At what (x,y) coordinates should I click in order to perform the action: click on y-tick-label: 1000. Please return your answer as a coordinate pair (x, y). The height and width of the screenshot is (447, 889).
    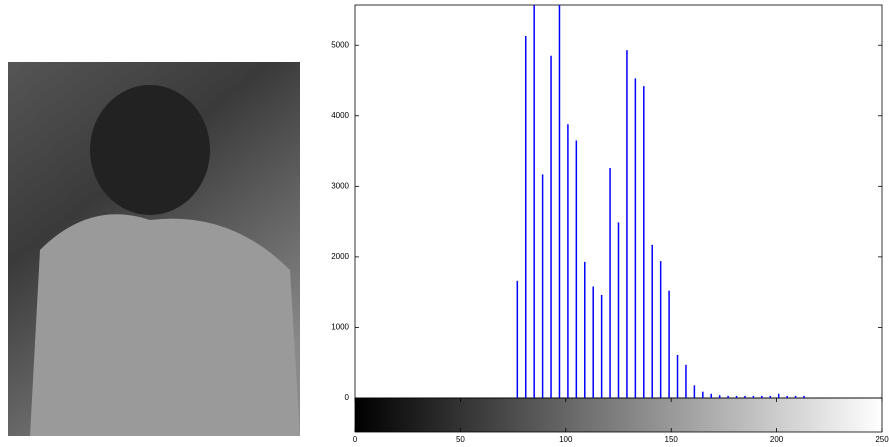
    Looking at the image, I should click on (340, 327).